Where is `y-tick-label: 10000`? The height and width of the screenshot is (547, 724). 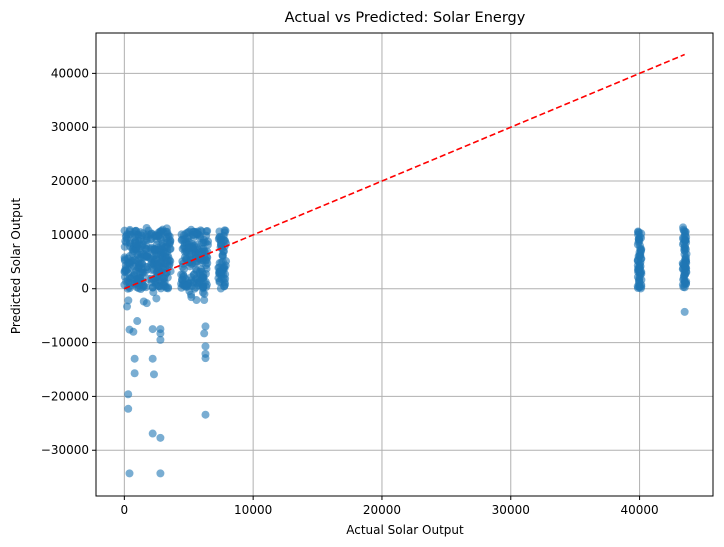
y-tick-label: 10000 is located at coordinates (70, 235).